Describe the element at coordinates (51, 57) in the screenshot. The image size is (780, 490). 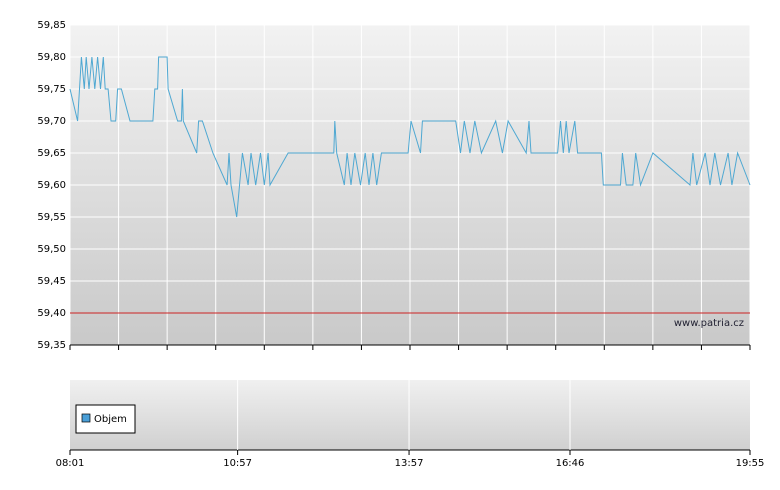
I see `y-tick-label: 59,80` at that location.